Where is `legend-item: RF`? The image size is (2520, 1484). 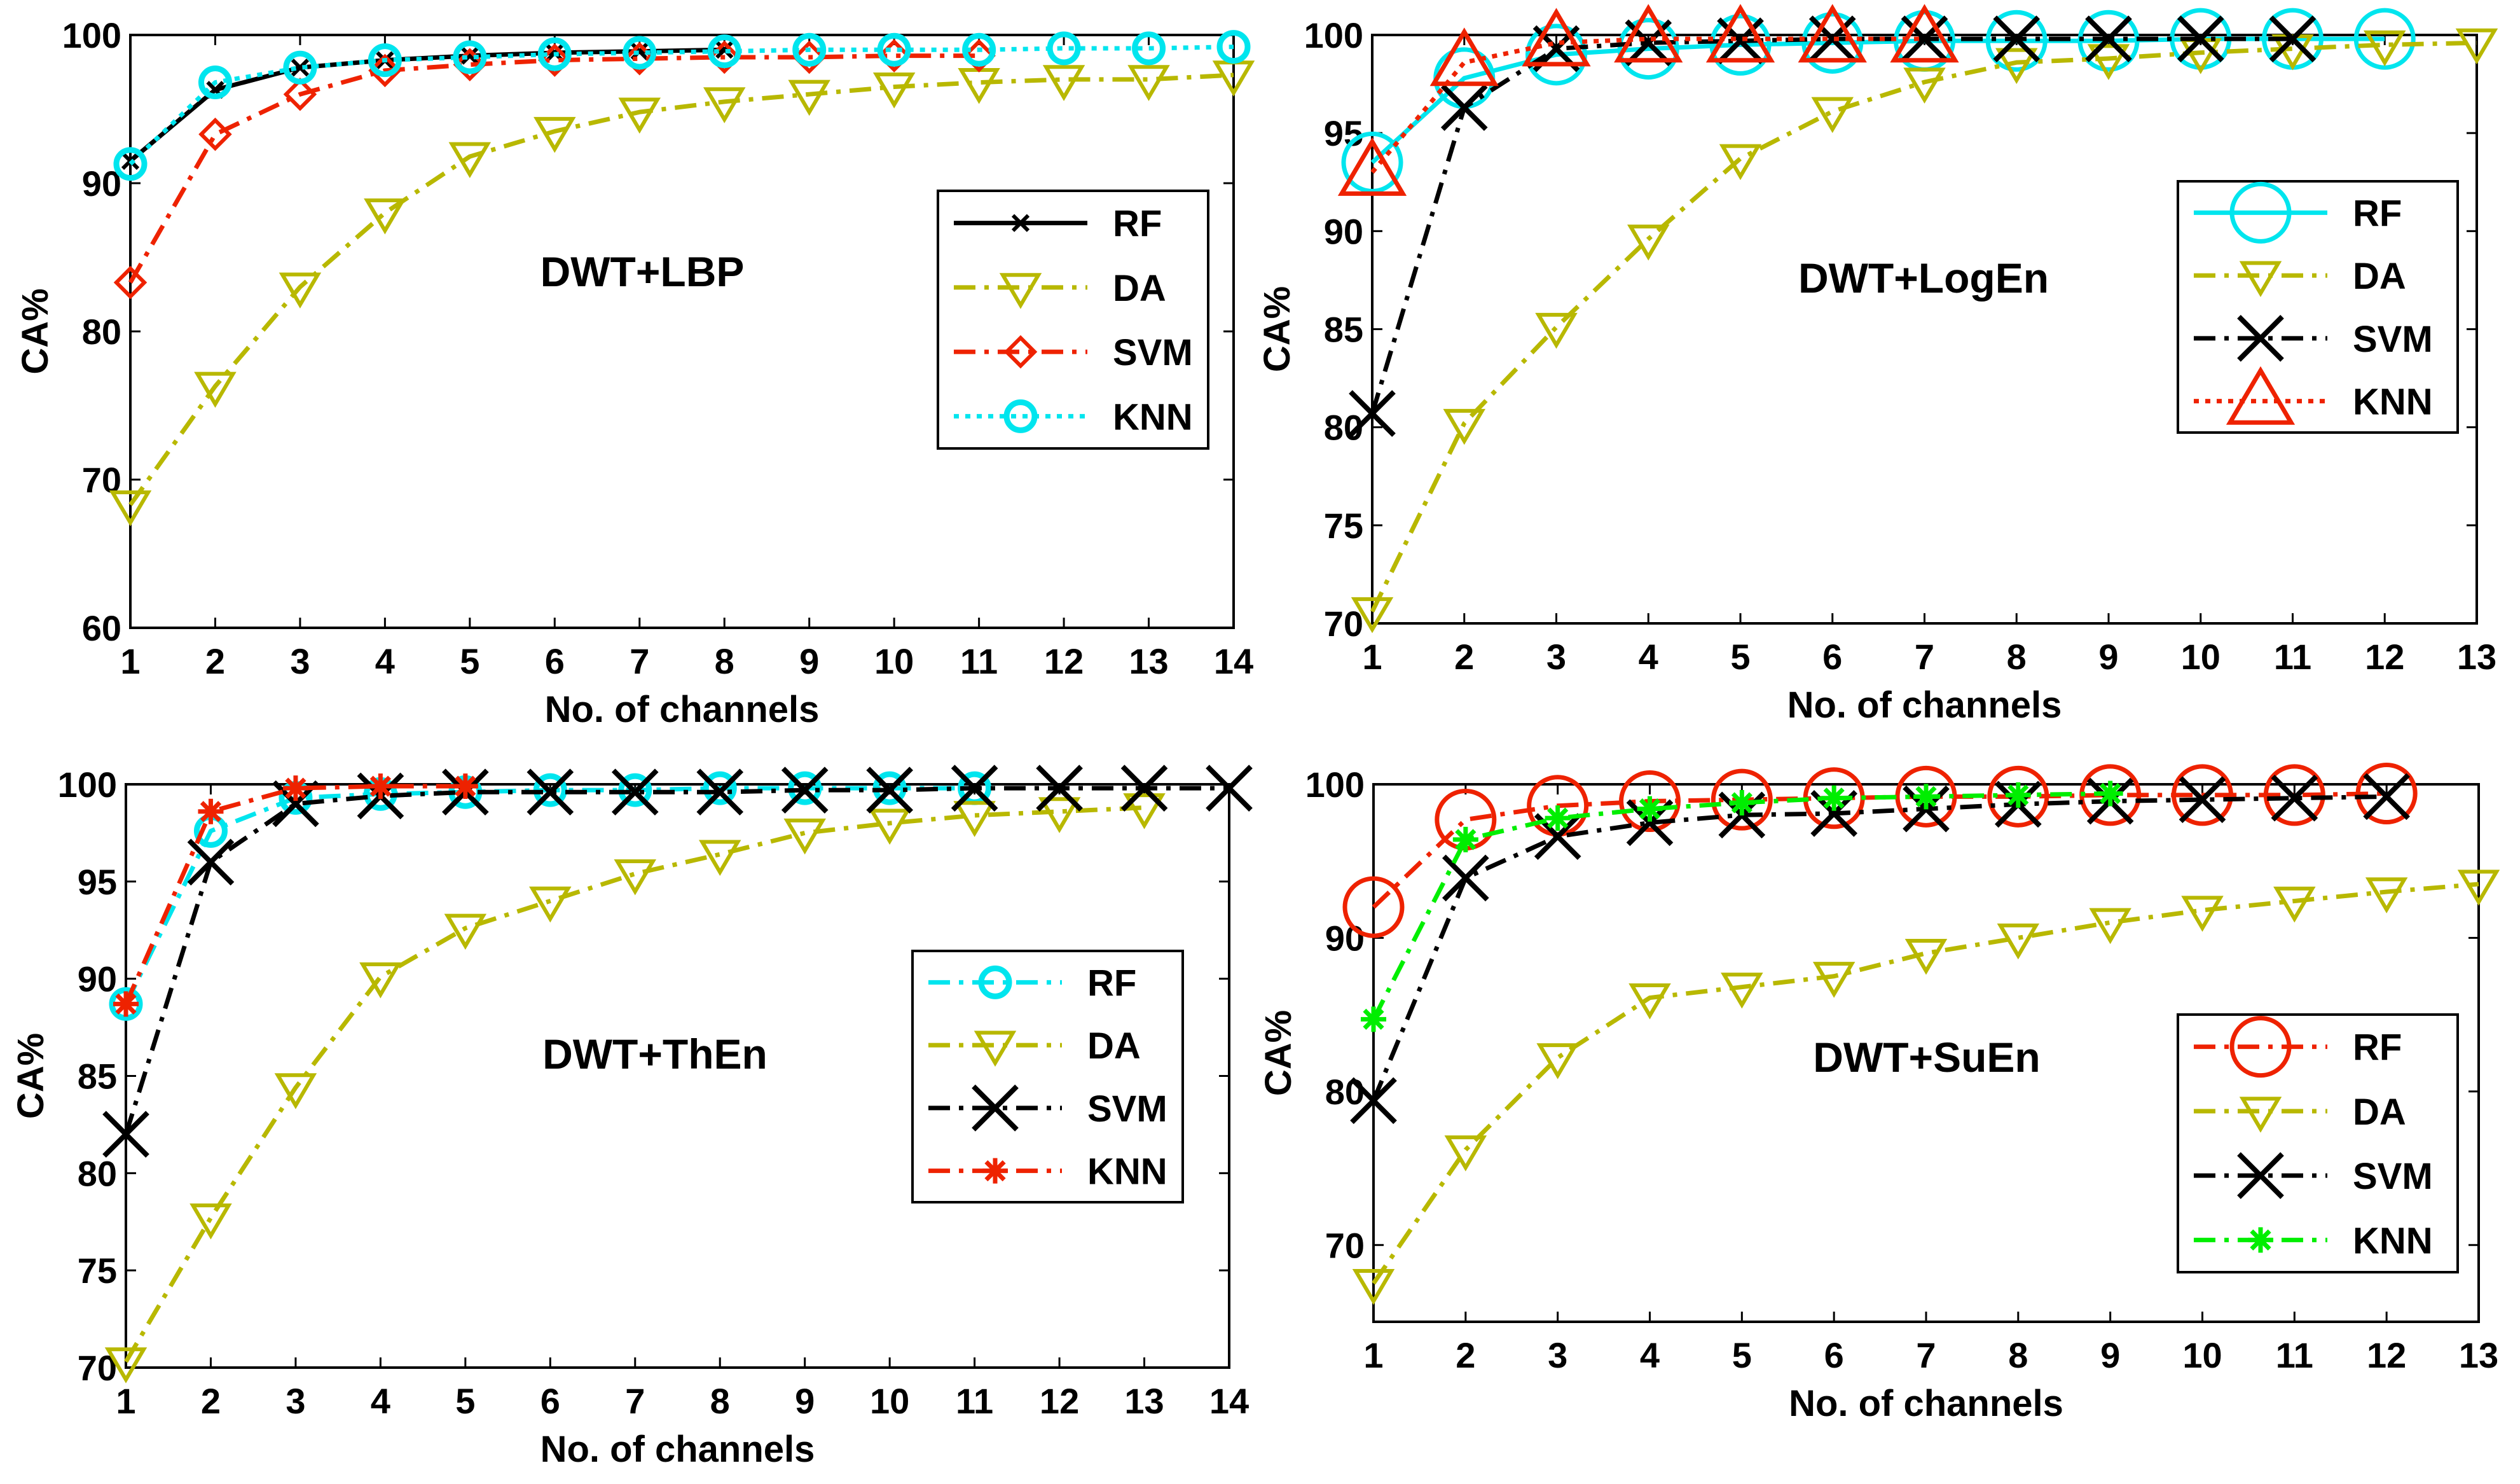
legend-item: RF is located at coordinates (2298, 212).